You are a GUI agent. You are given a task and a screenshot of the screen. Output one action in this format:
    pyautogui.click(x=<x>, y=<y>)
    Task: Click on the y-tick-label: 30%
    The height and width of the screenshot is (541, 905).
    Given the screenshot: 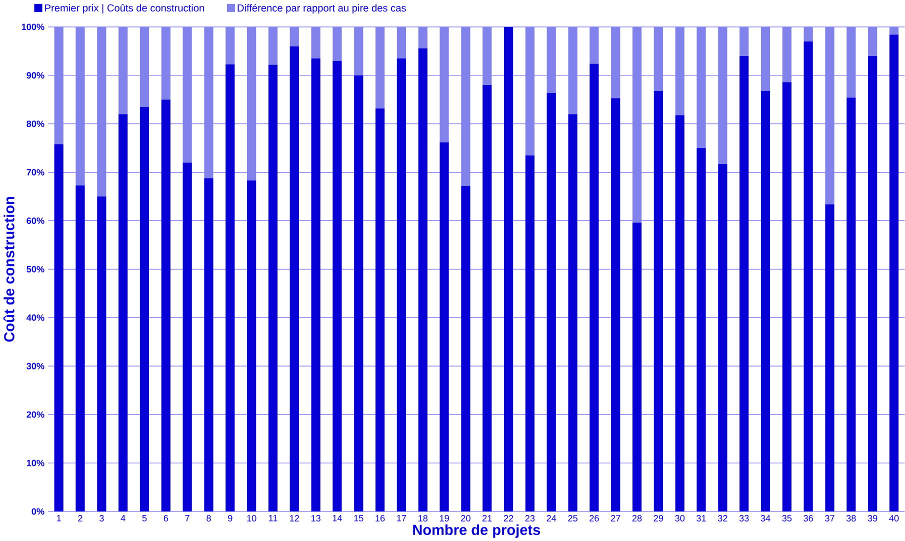 What is the action you would take?
    pyautogui.click(x=35, y=366)
    